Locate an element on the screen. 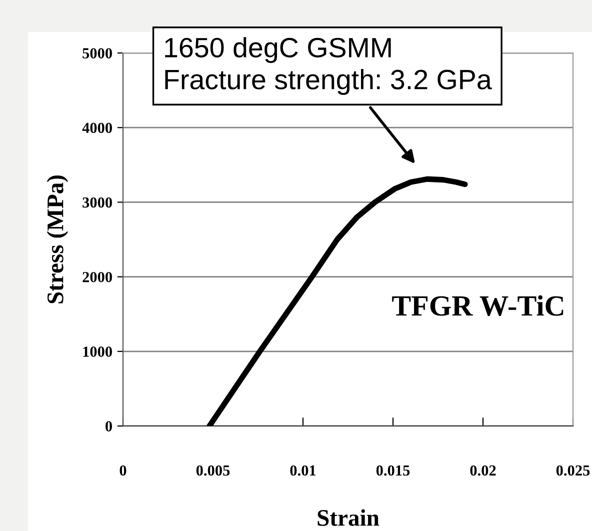 The width and height of the screenshot is (592, 531). x-tick-label: 0.01 is located at coordinates (303, 470).